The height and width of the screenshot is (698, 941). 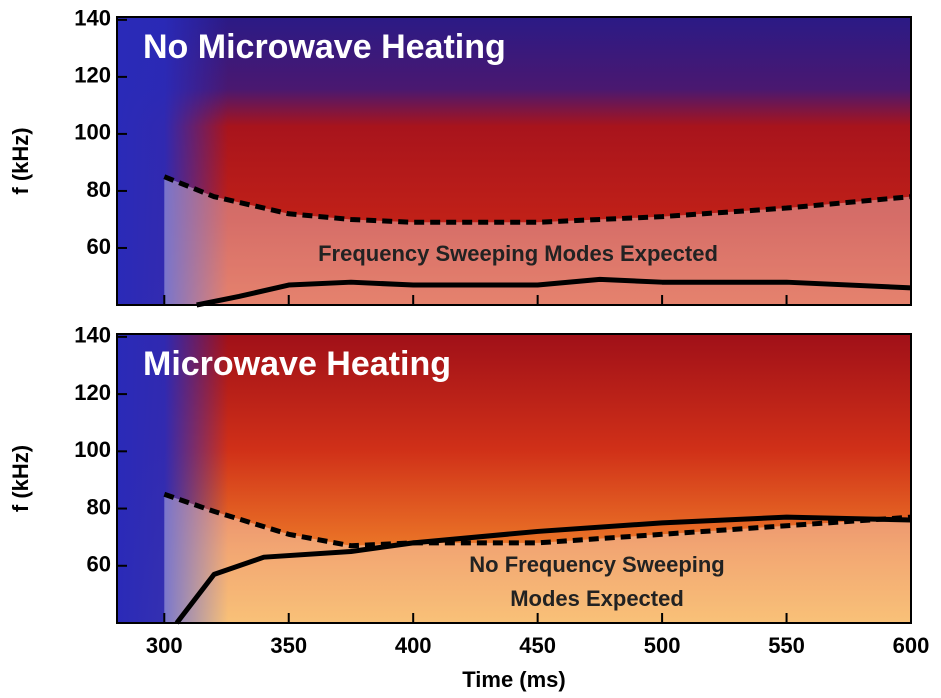 I want to click on panel-title: No Microwave Heating, so click(x=324, y=47).